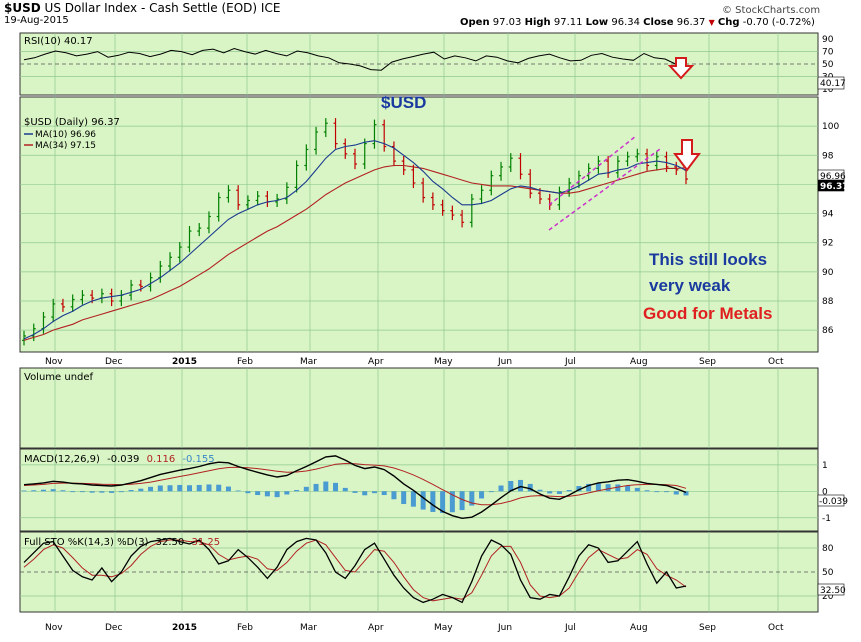  Describe the element at coordinates (414, 362) in the screenshot. I see `price-x-ticks: Nov Dec 2015 Feb Mar Apr May Jun Jul Aug Sep Oct` at that location.